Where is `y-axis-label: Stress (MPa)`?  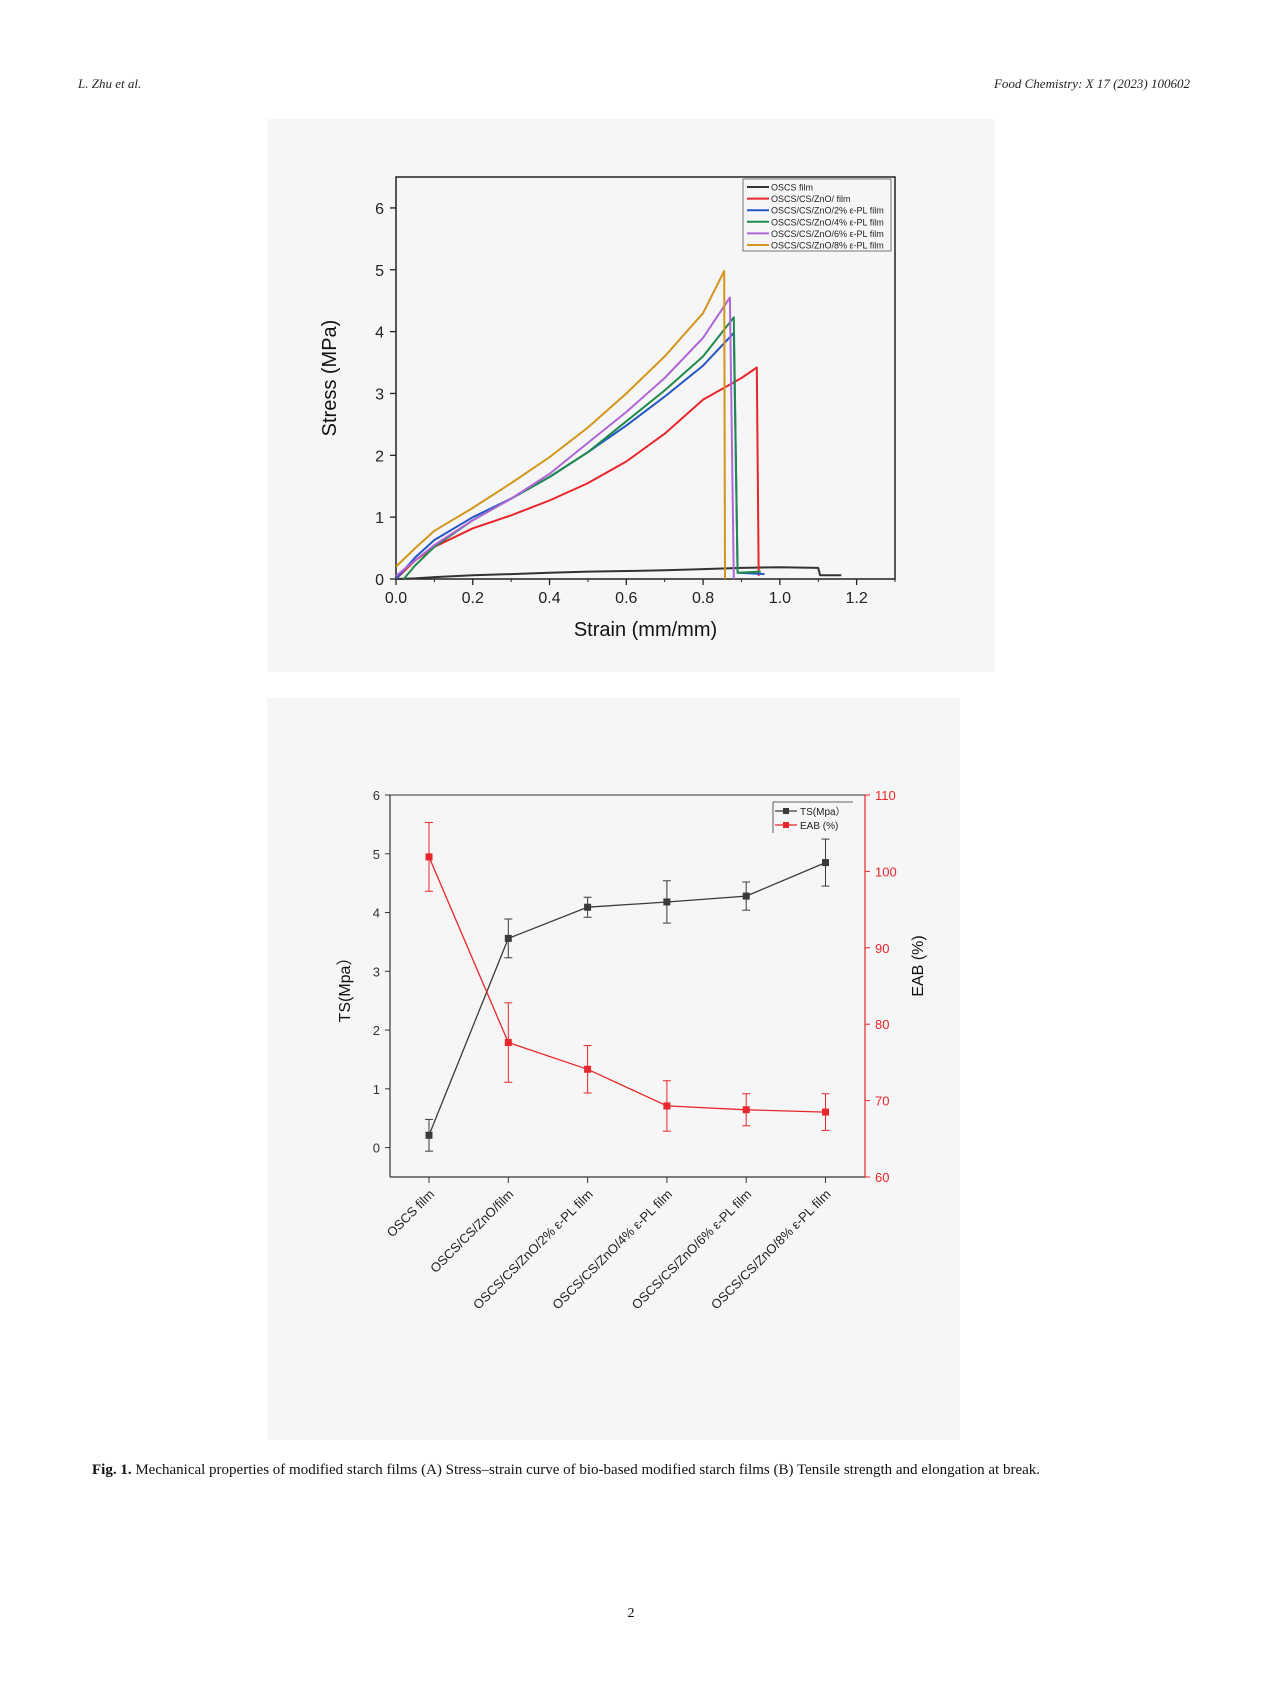
y-axis-label: Stress (MPa) is located at coordinates (330, 378).